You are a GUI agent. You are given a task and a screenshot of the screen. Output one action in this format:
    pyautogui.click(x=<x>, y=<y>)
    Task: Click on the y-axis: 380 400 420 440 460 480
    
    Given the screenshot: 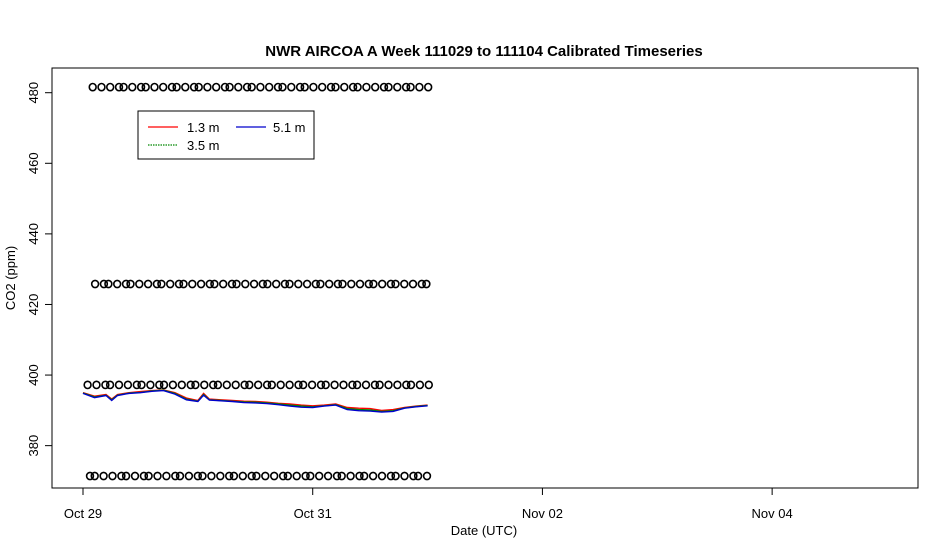 What is the action you would take?
    pyautogui.click(x=39, y=269)
    